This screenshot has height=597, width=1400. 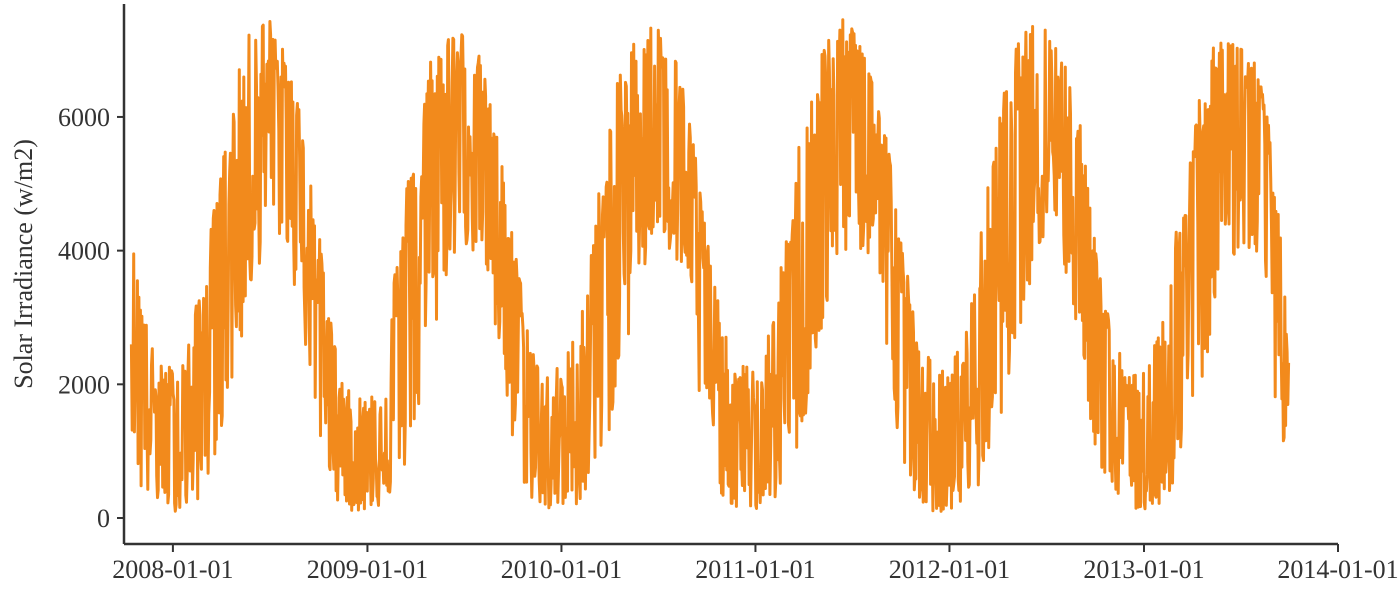 I want to click on y-axis-title: Solar Irradiance (w/m2), so click(x=23, y=264).